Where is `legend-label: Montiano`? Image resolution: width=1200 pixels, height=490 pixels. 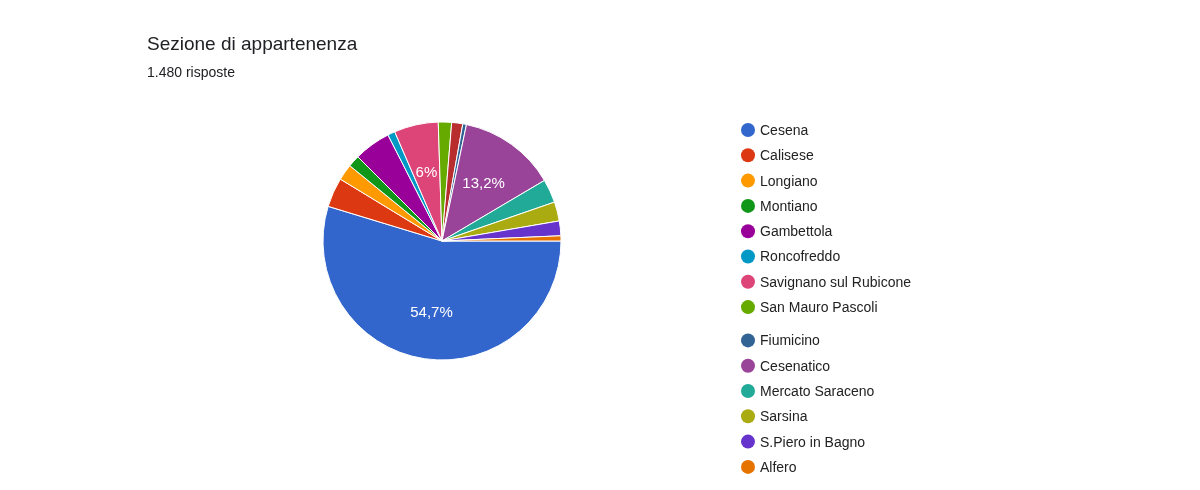
legend-label: Montiano is located at coordinates (789, 205).